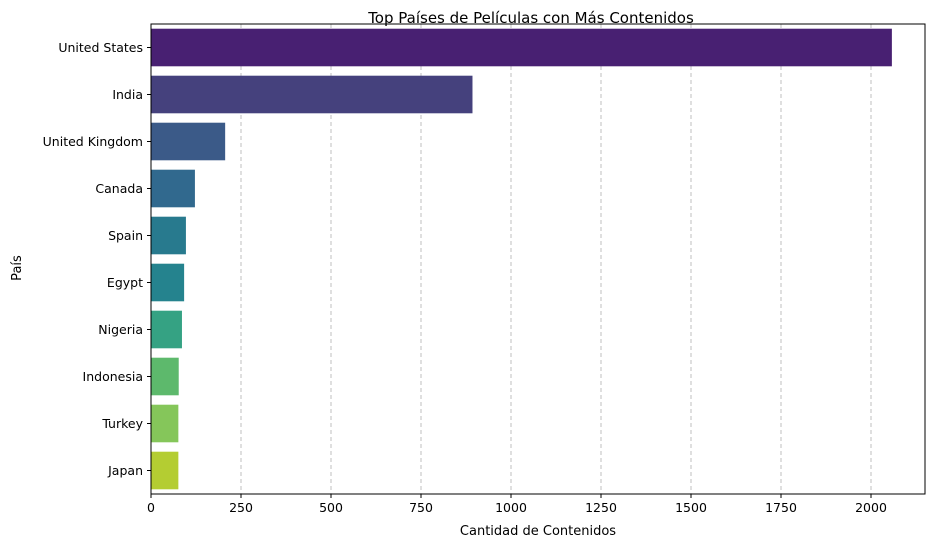 The image size is (935, 548). I want to click on x-tick-label-1: 250, so click(241, 507).